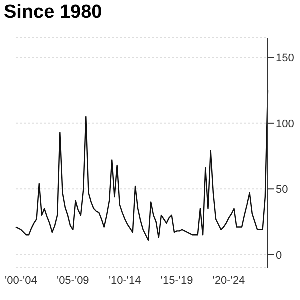 This screenshot has height=300, width=300. What do you see at coordinates (285, 58) in the screenshot?
I see `y-tick-label: 150` at bounding box center [285, 58].